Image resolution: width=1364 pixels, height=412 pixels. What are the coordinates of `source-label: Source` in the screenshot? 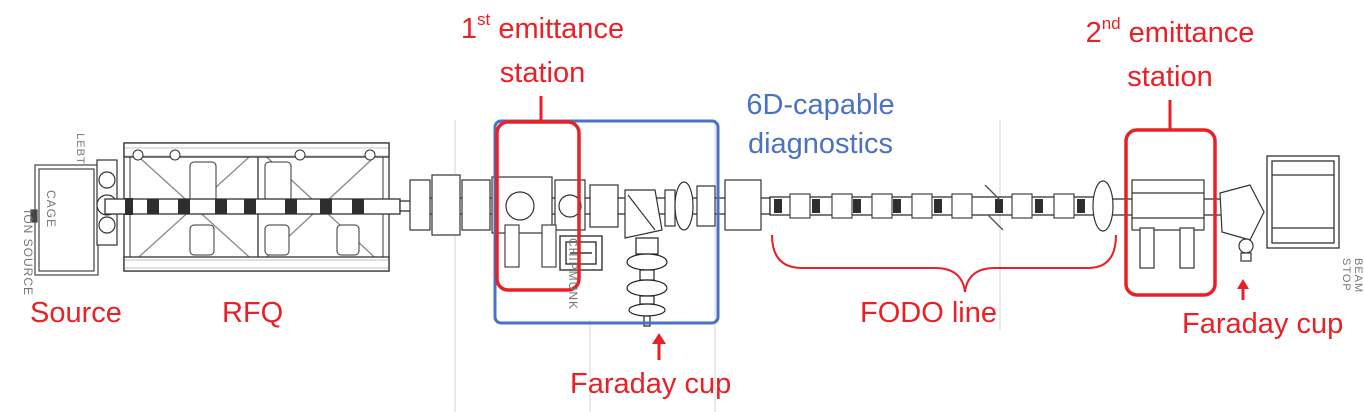 It's located at (76, 313).